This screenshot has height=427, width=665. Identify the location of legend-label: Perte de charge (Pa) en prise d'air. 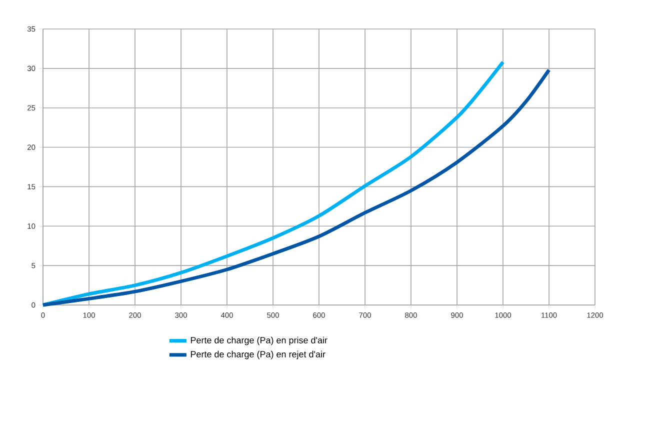
(259, 341).